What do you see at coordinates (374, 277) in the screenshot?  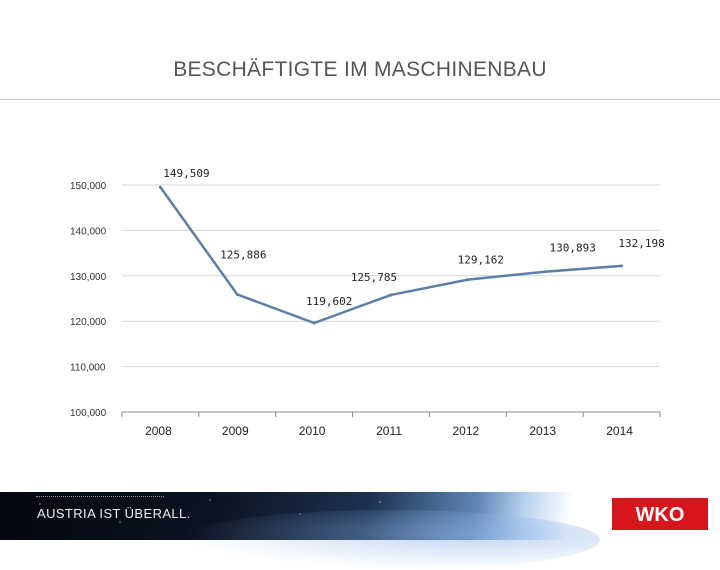 I see `data-label: 125,785` at bounding box center [374, 277].